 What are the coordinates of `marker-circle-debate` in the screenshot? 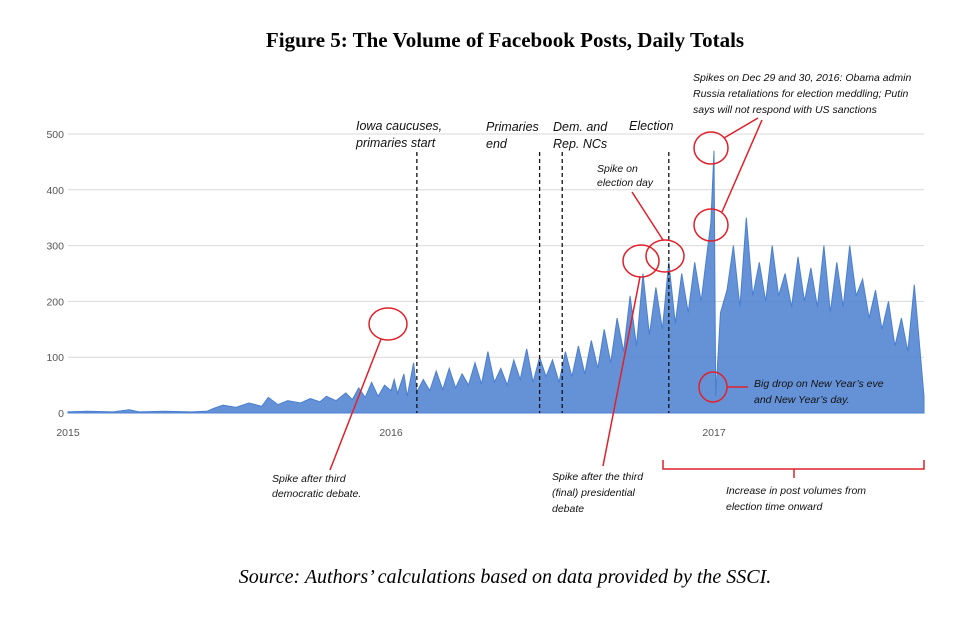 It's located at (388, 324).